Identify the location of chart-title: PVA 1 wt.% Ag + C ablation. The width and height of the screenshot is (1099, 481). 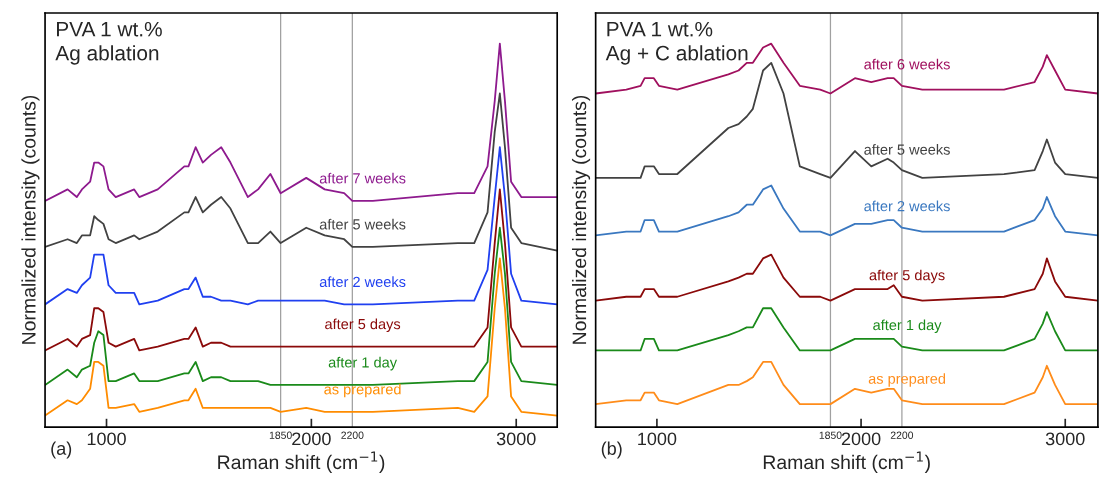
(676, 43).